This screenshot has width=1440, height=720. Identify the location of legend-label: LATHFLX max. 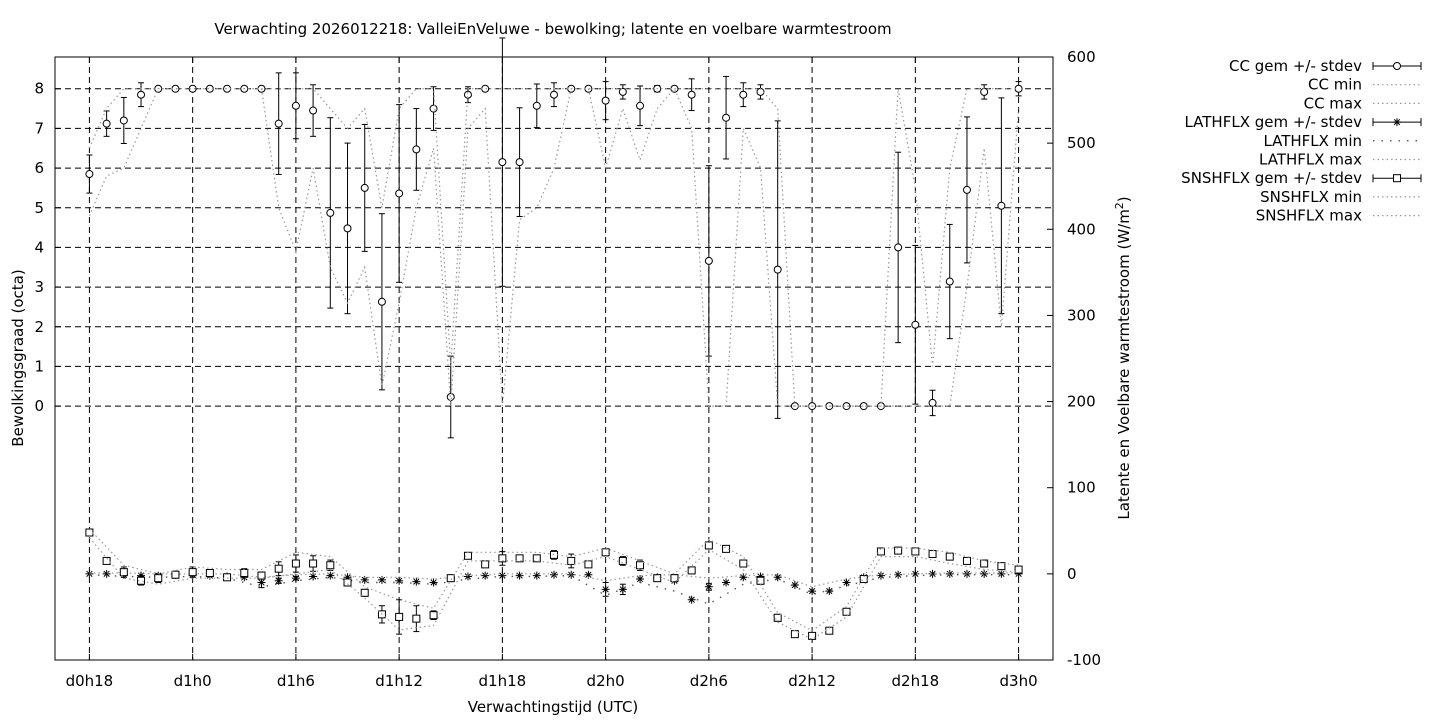
(1310, 160).